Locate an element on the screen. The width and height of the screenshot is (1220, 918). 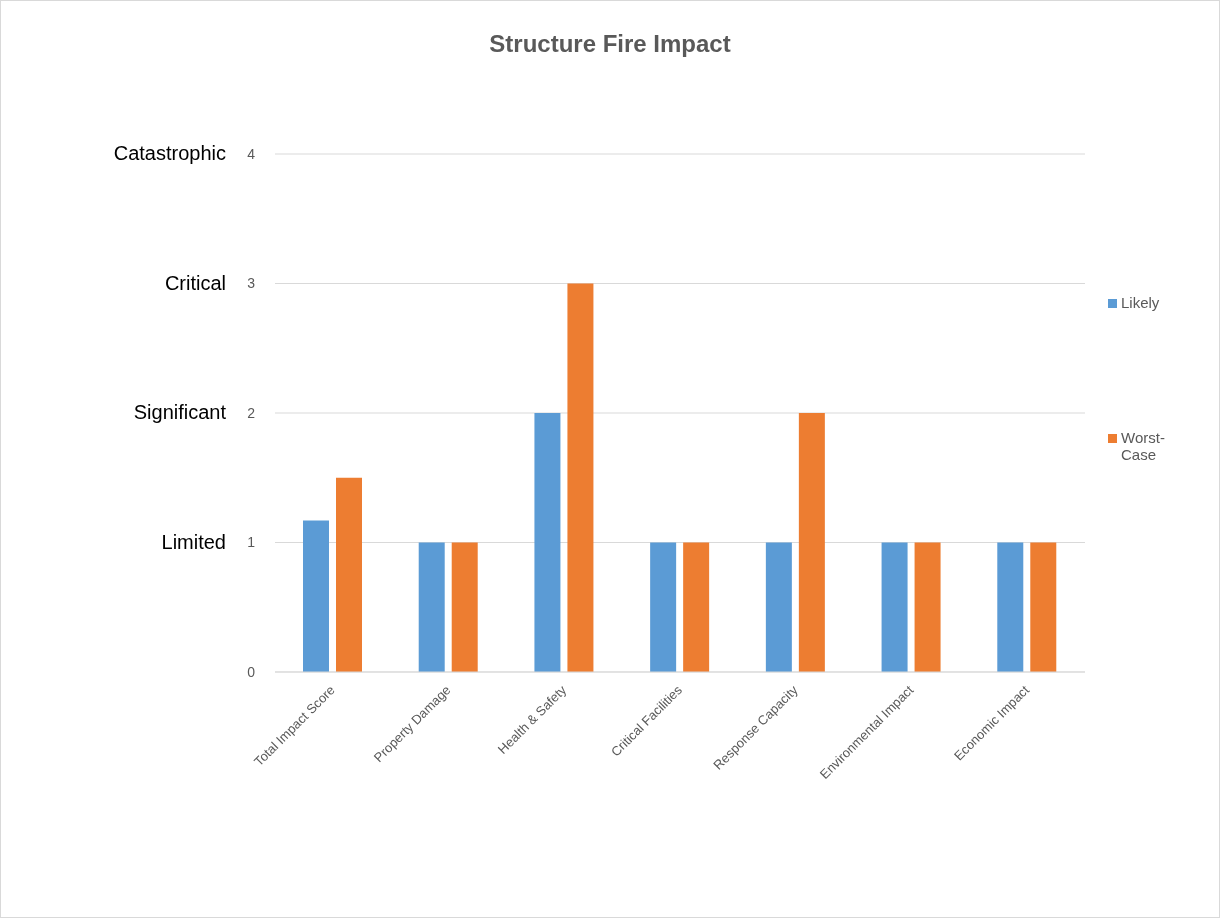
text: Limited is located at coordinates (193, 542).